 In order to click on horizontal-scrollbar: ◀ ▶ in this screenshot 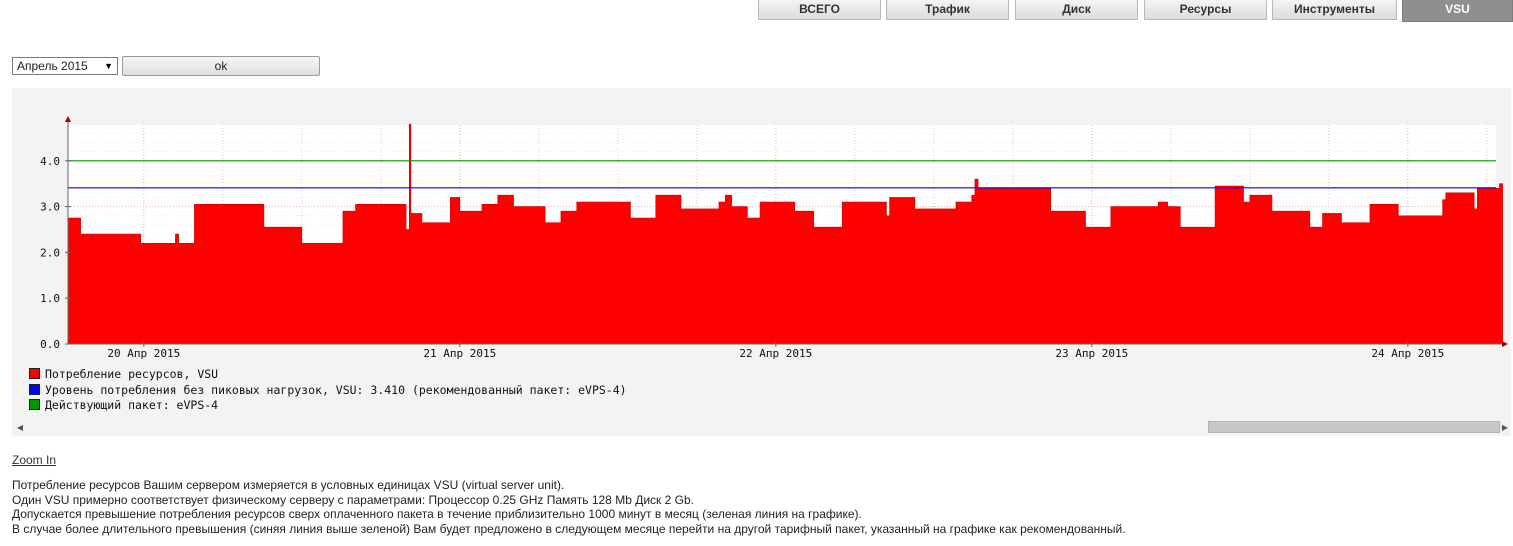, I will do `click(761, 427)`.